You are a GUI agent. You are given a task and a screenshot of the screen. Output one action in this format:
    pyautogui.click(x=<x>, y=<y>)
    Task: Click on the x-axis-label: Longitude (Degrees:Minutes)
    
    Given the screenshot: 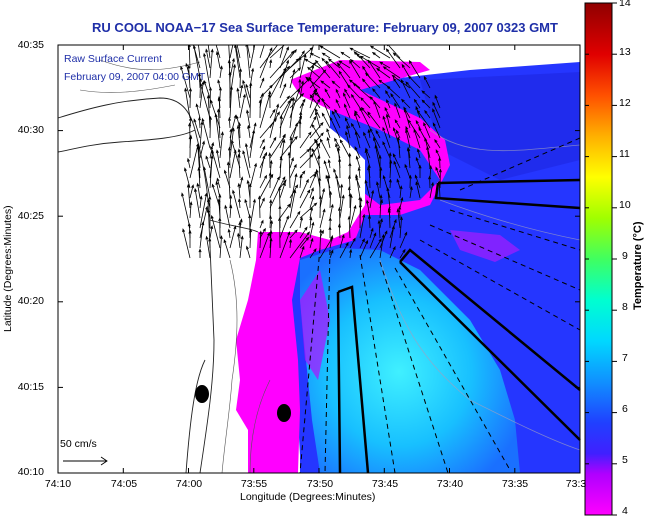 What is the action you would take?
    pyautogui.click(x=308, y=497)
    